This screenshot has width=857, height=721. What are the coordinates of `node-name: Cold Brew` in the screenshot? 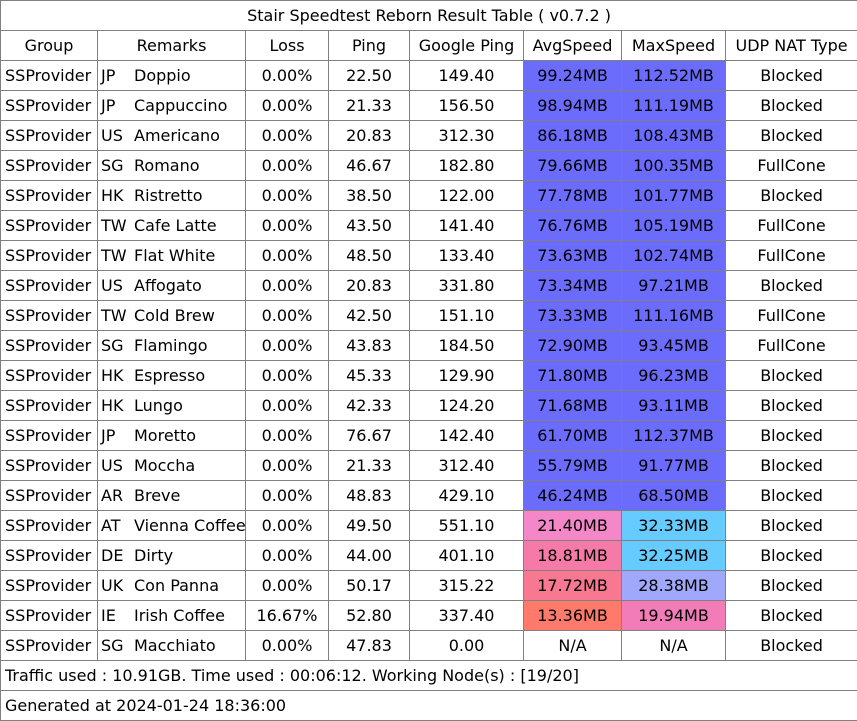 It's located at (174, 315).